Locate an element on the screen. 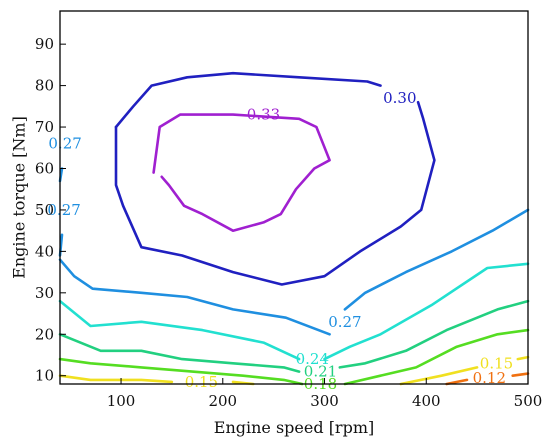  contour-label-0_33-0: 0.33 is located at coordinates (263, 115).